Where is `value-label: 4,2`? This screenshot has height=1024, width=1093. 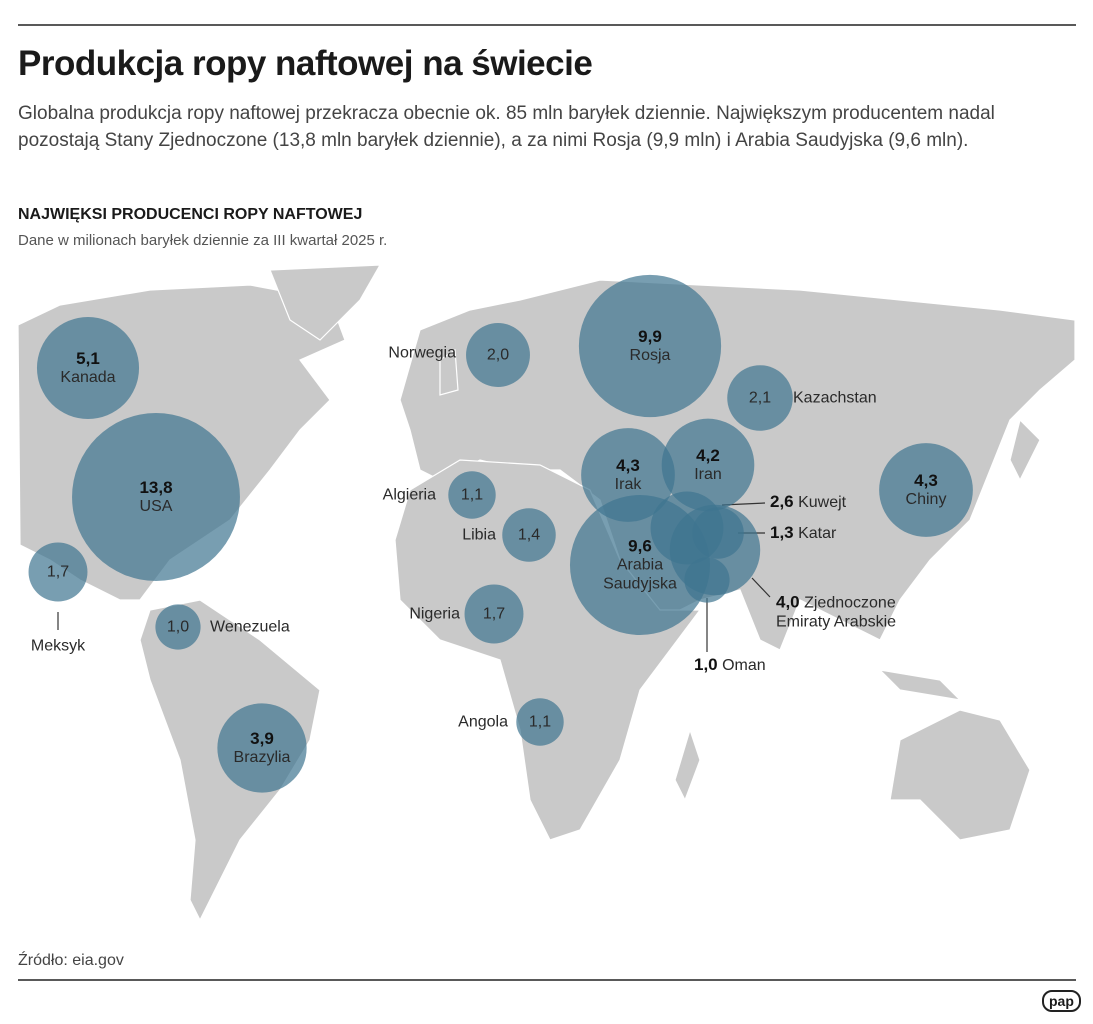
value-label: 4,2 is located at coordinates (708, 455).